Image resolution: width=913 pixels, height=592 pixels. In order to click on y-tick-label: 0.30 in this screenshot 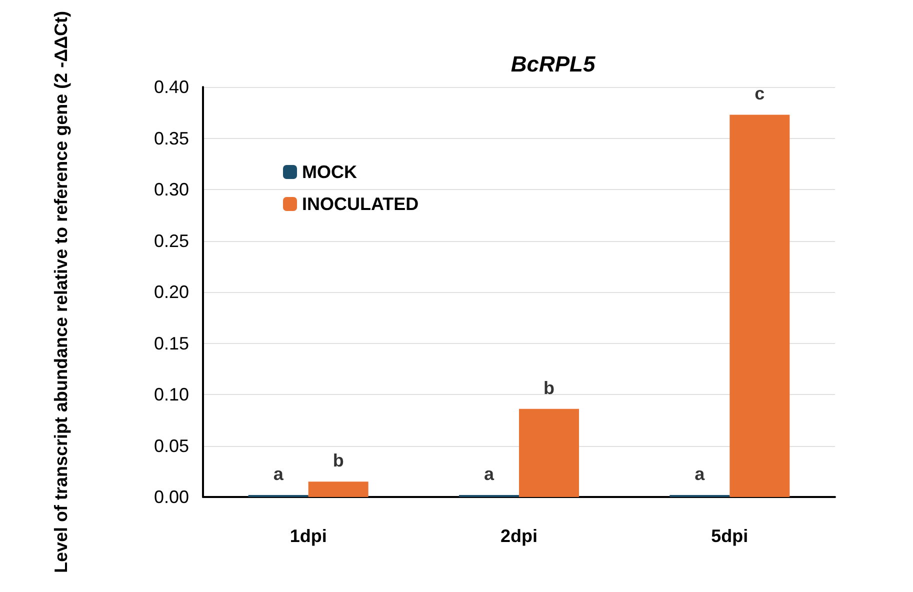, I will do `click(171, 190)`.